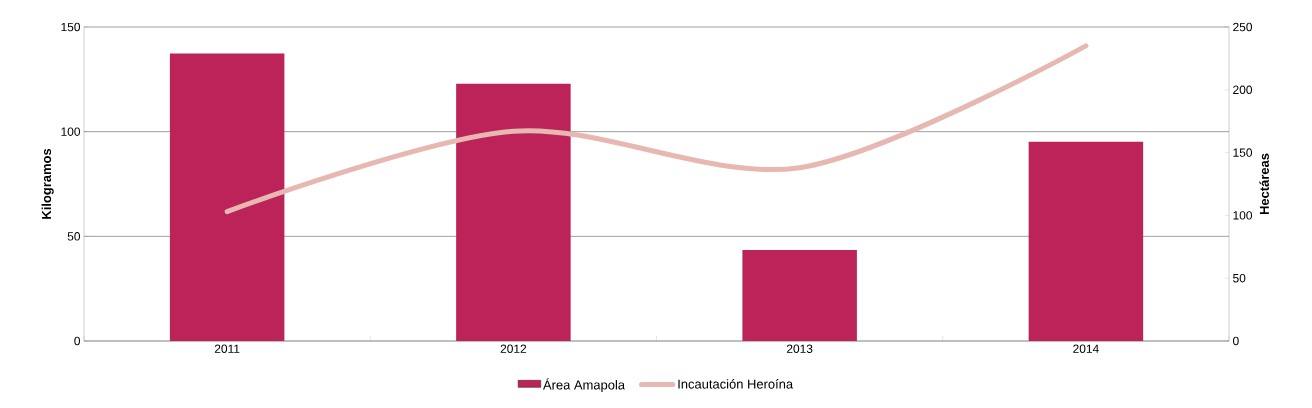 This screenshot has width=1312, height=408. I want to click on y2-tick-label: 250, so click(1243, 27).